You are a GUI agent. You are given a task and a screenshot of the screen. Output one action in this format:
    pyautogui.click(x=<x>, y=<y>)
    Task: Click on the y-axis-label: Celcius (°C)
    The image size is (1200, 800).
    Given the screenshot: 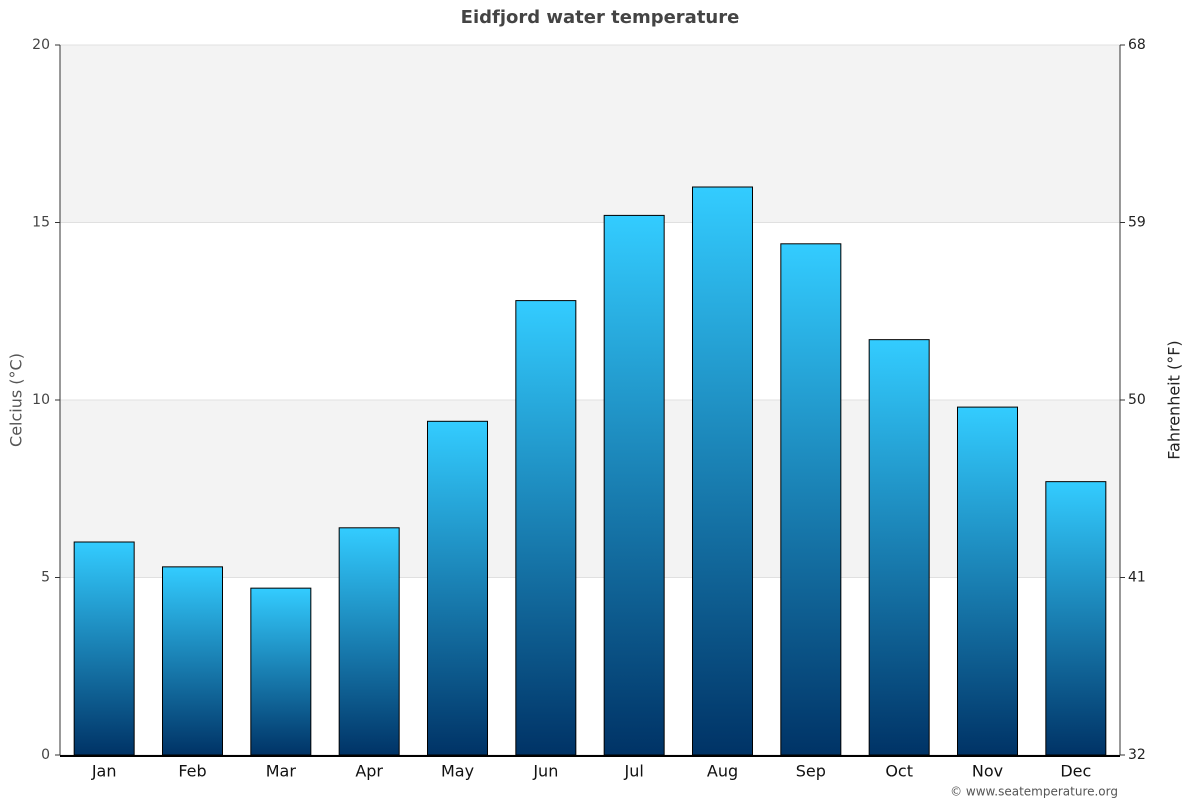 What is the action you would take?
    pyautogui.click(x=16, y=400)
    